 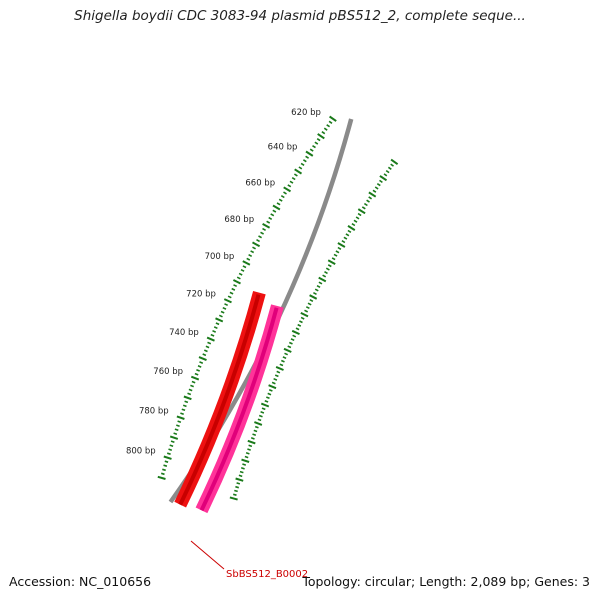 I want to click on tick-label: 680 bp, so click(x=239, y=220).